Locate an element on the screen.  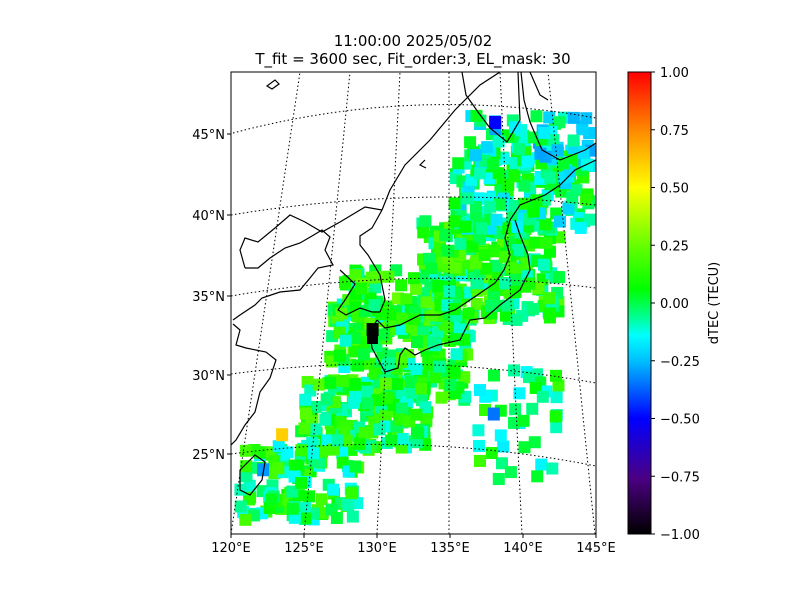
y-tick-label: 40°N is located at coordinates (208, 216).